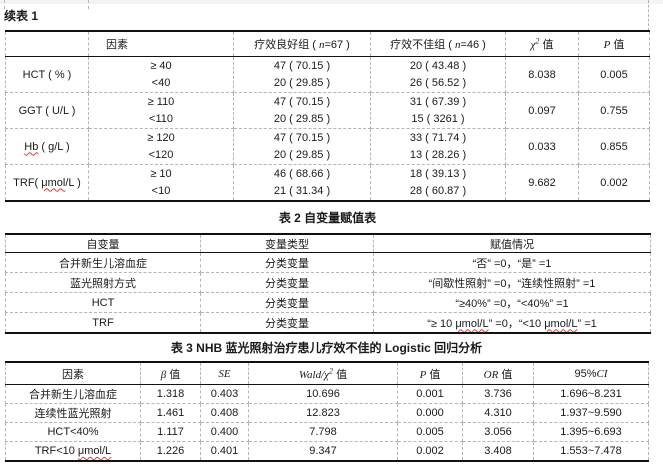  Describe the element at coordinates (103, 282) in the screenshot. I see `variable-cell: 蓝光照射方式` at that location.